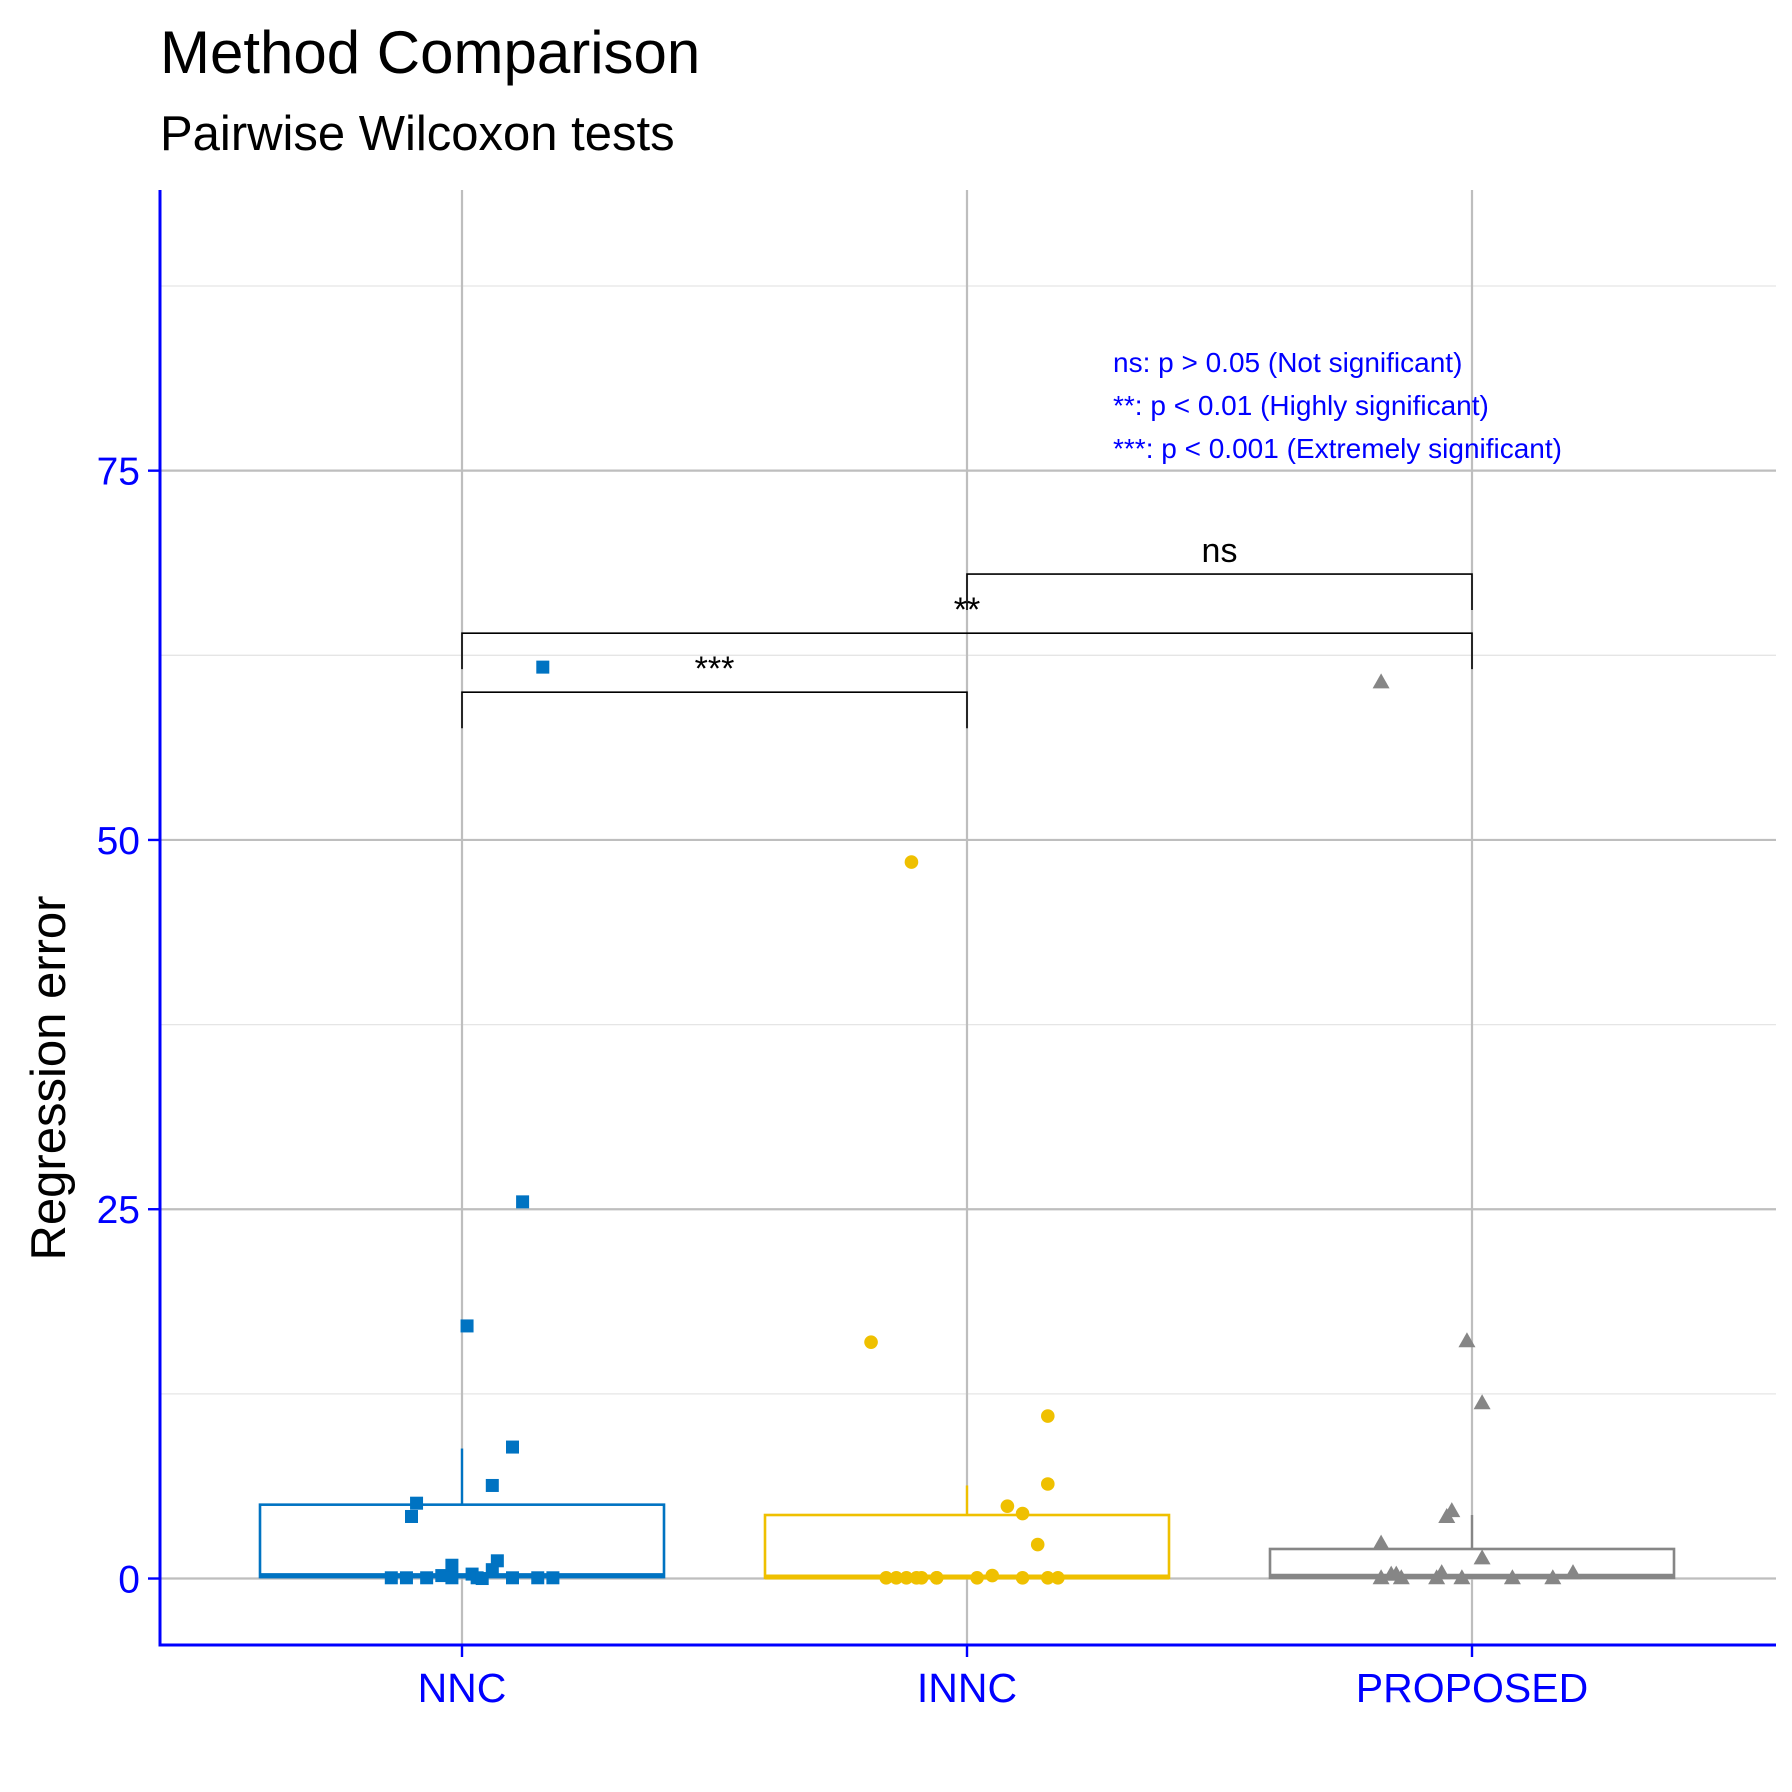 Image resolution: width=1792 pixels, height=1792 pixels. I want to click on boxes, so click(967, 1514).